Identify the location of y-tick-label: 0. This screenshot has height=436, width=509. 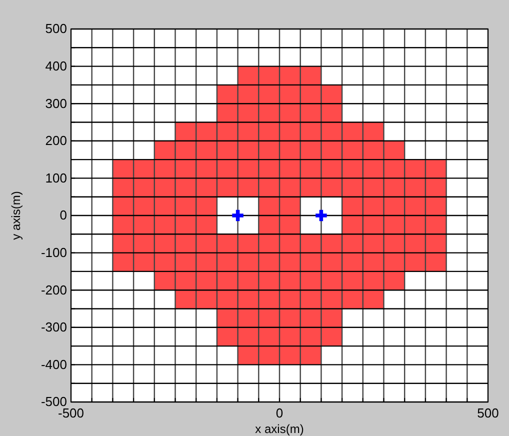
(63, 215).